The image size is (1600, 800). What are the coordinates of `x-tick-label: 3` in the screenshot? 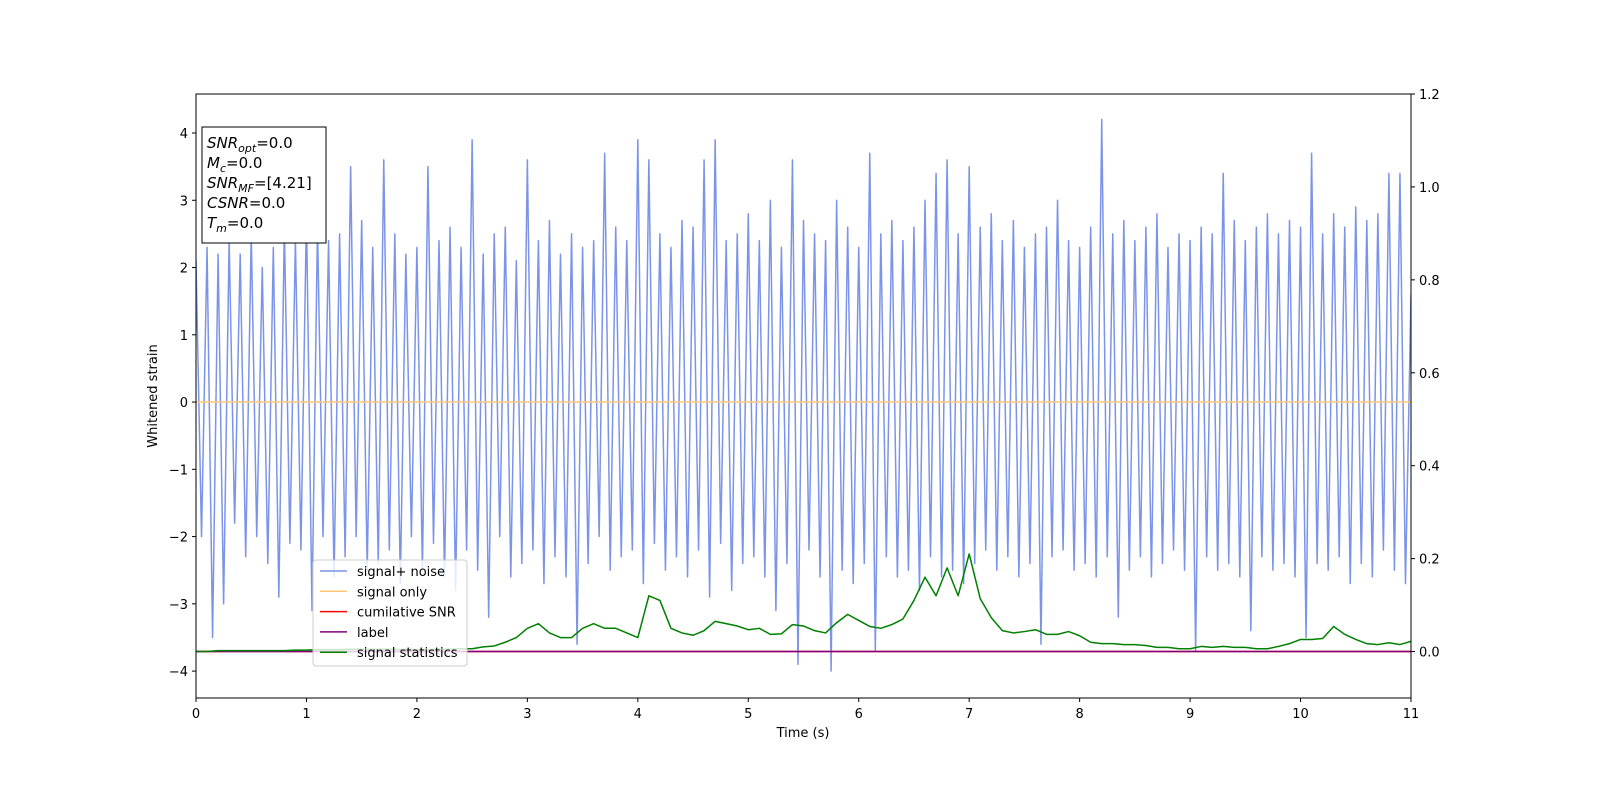 It's located at (527, 714).